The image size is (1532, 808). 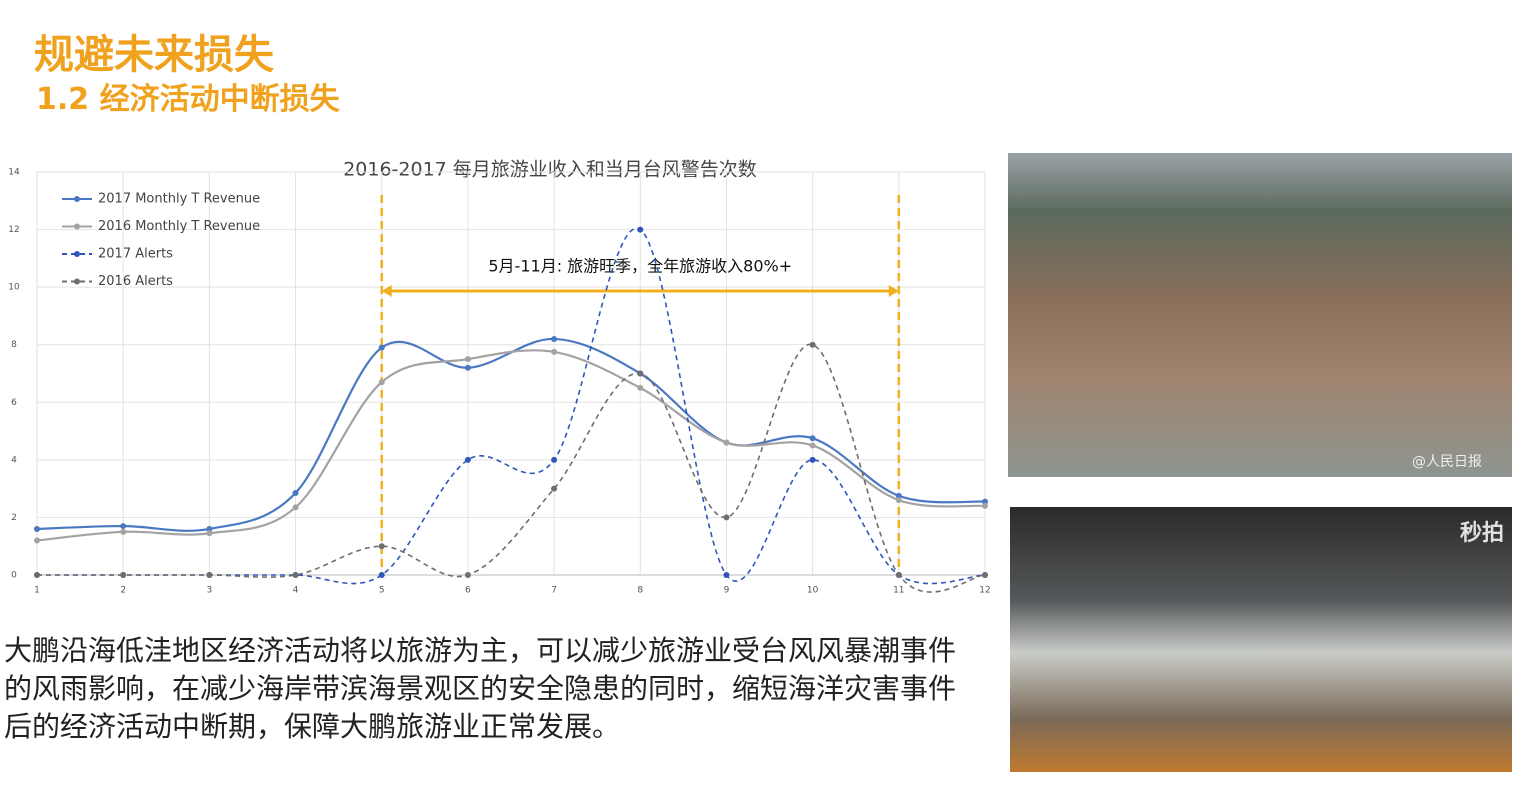 I want to click on x-tick-label: 3, so click(x=209, y=591).